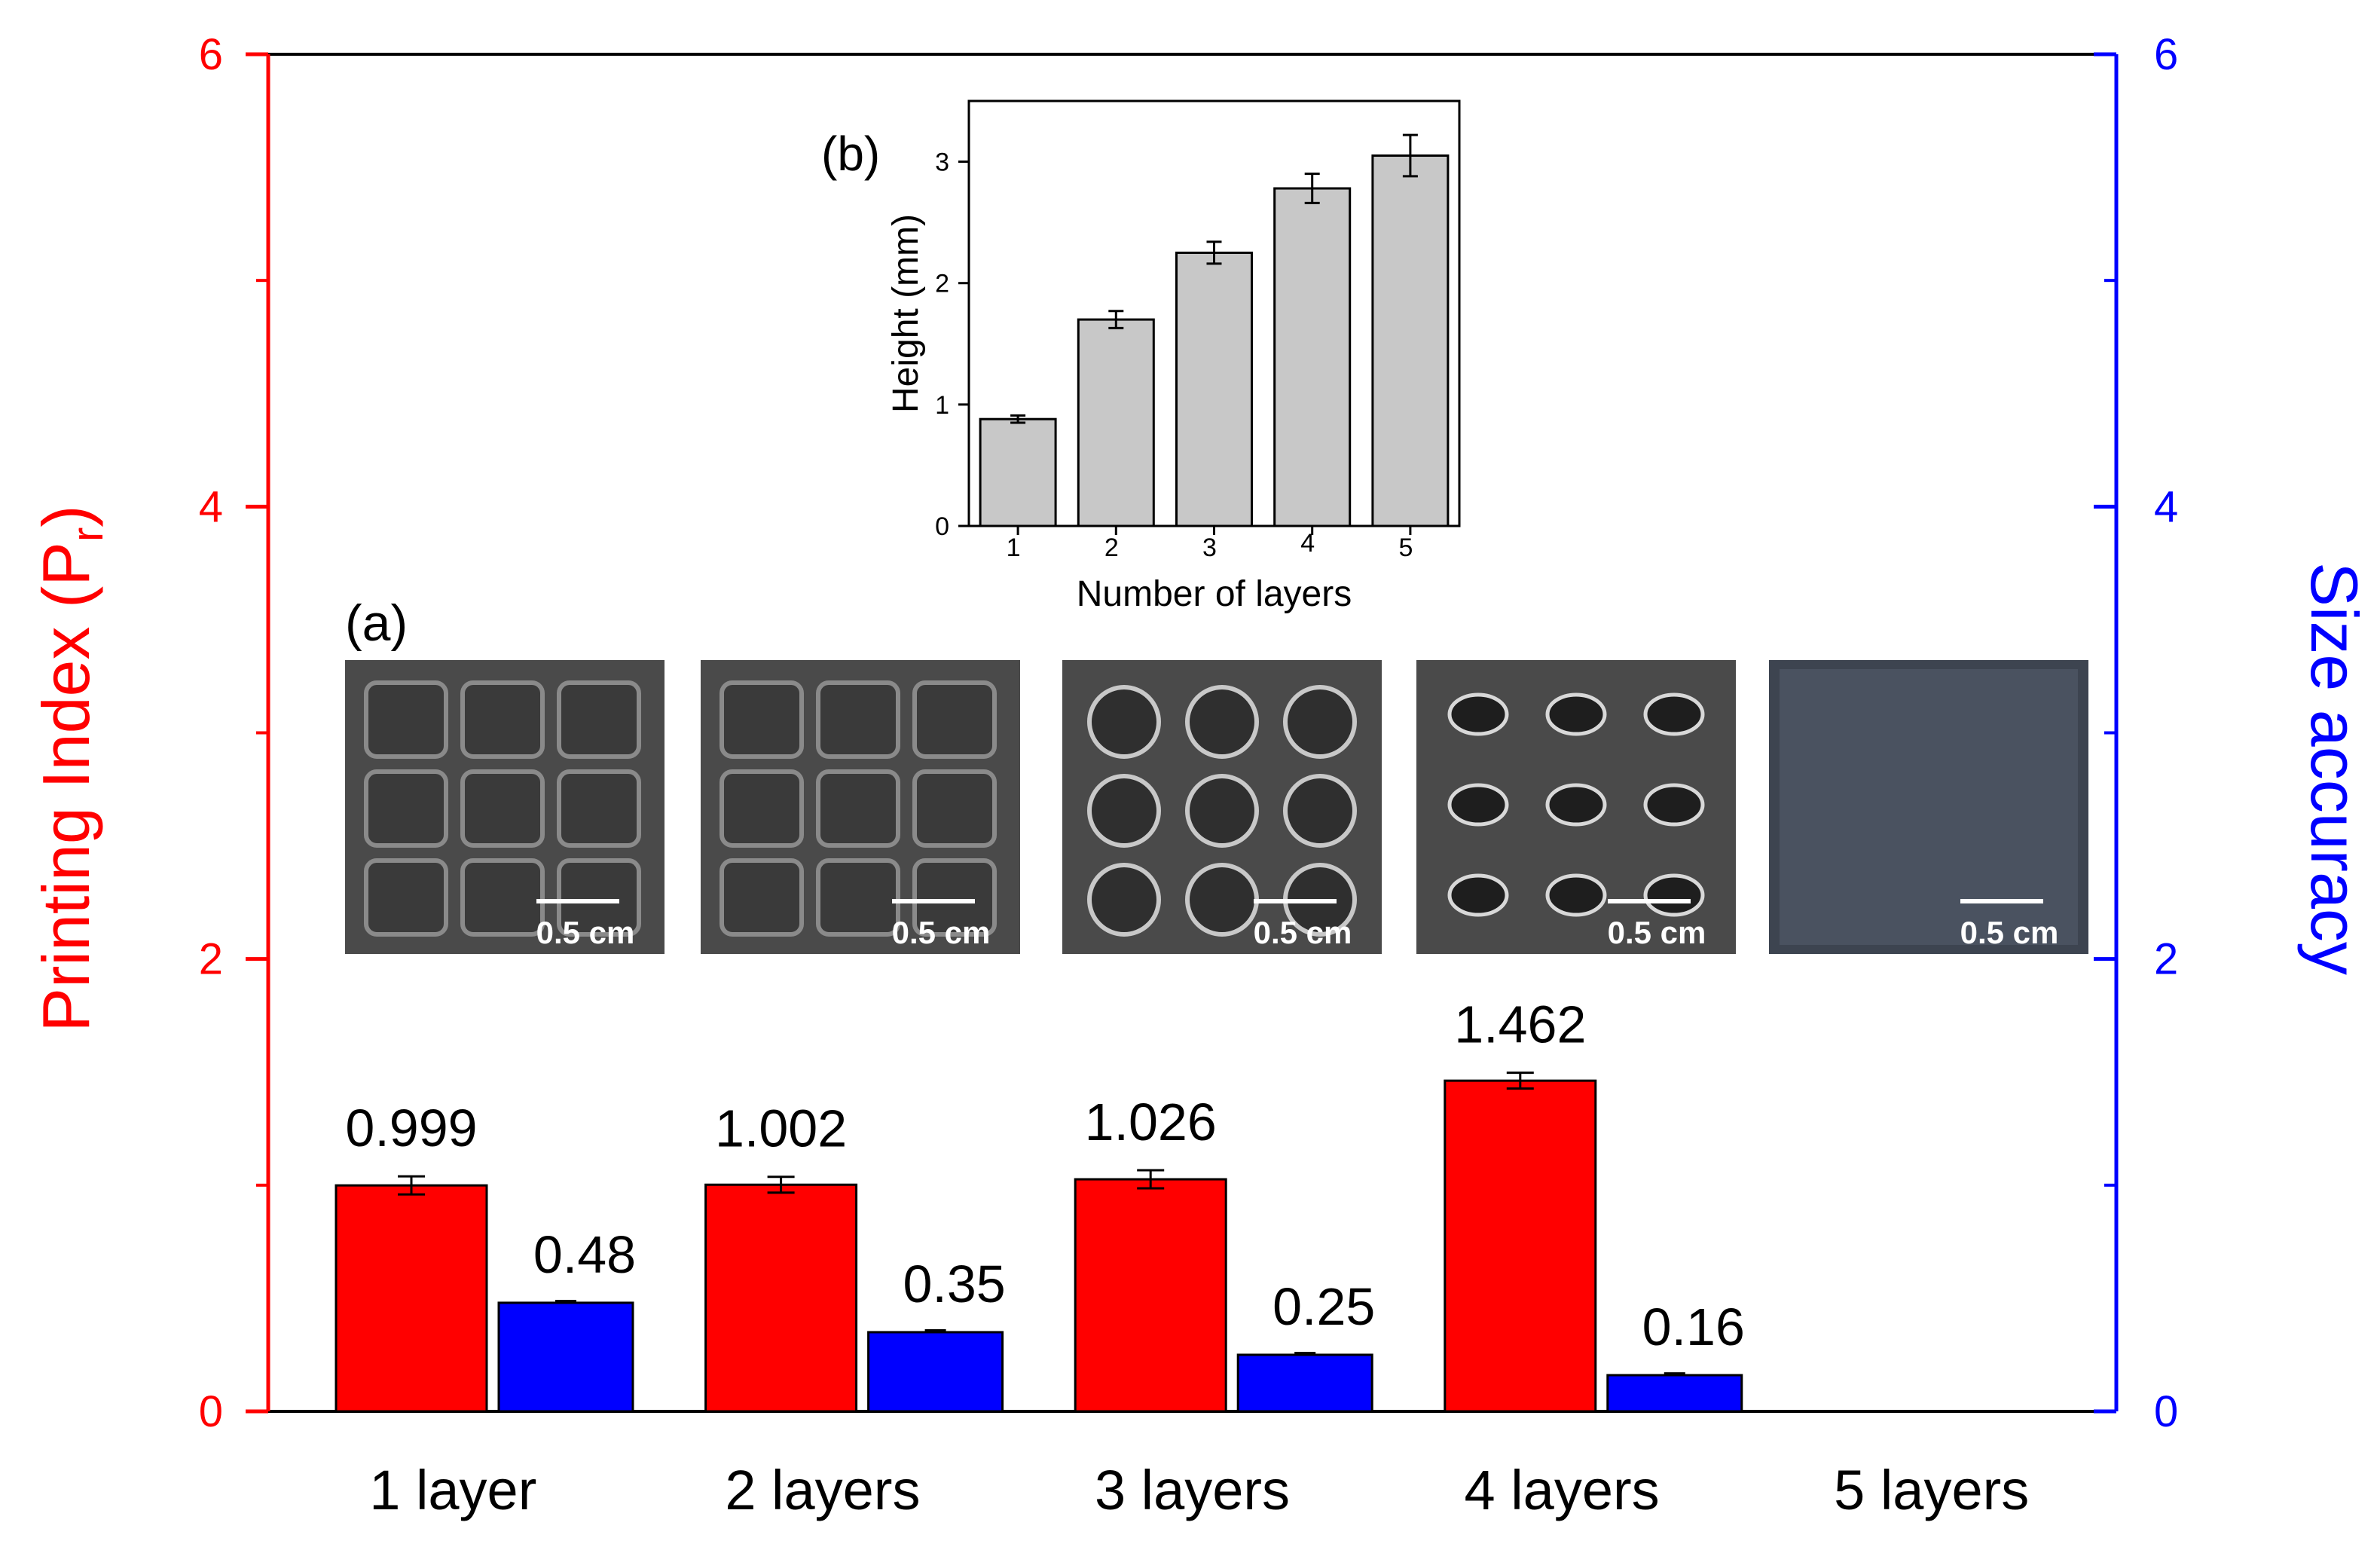  Describe the element at coordinates (822, 1490) in the screenshot. I see `x-tick-label: 2 layers` at that location.